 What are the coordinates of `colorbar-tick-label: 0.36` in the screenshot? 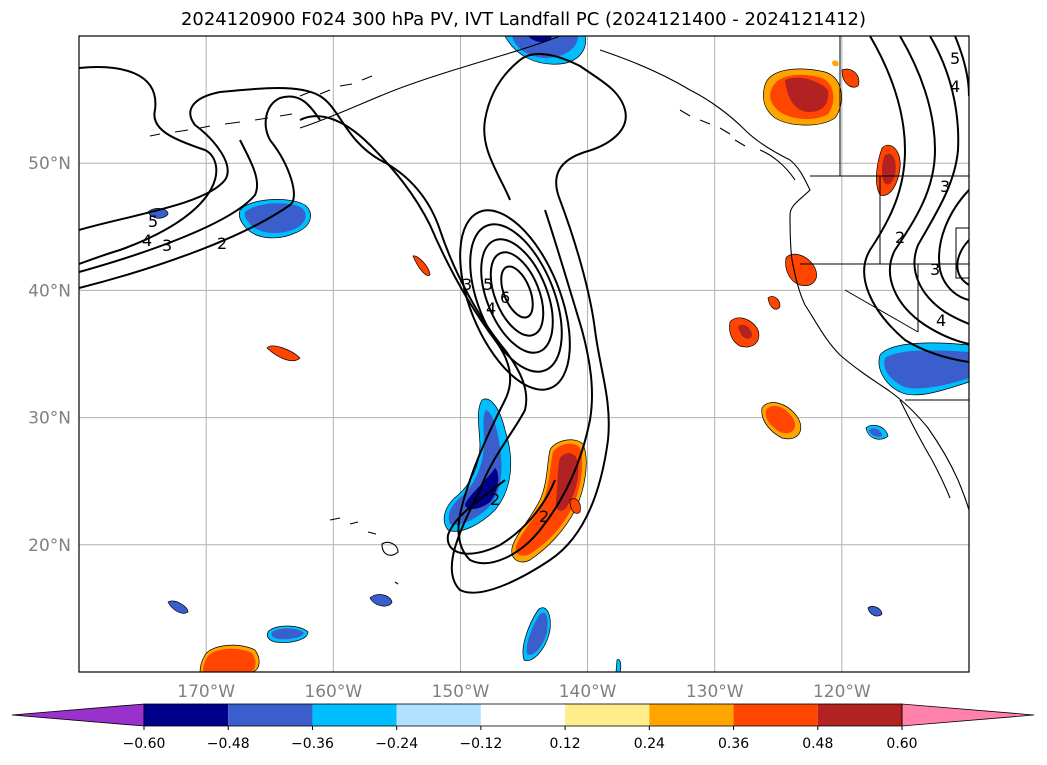 It's located at (733, 744).